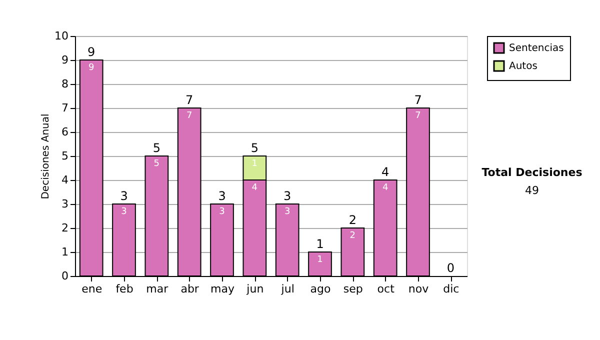 This screenshot has height=340, width=600. Describe the element at coordinates (190, 289) in the screenshot. I see `x-tick-label: abr` at that location.